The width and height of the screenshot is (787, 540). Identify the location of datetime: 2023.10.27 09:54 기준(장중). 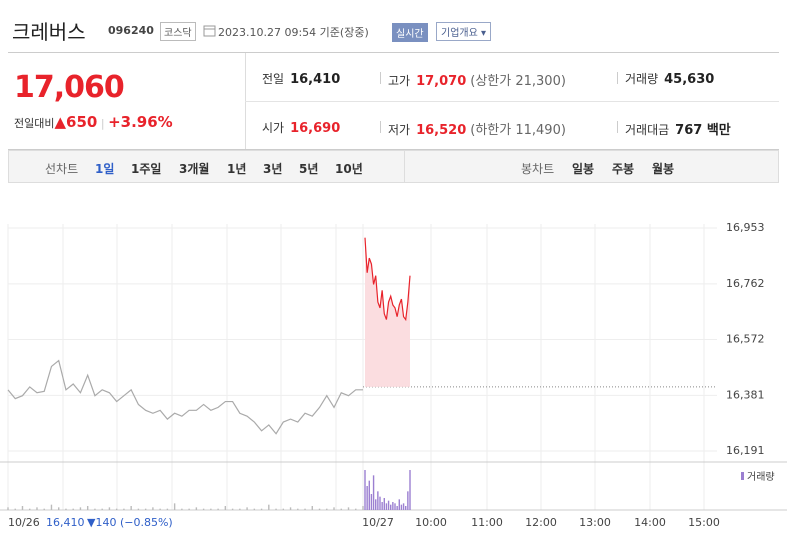
(293, 32).